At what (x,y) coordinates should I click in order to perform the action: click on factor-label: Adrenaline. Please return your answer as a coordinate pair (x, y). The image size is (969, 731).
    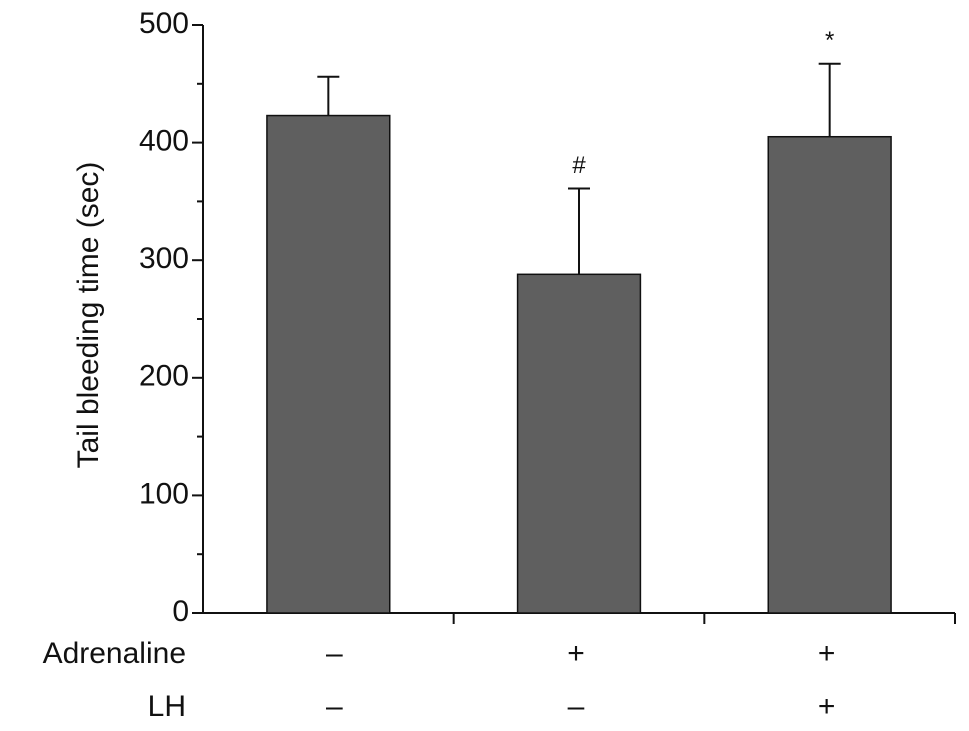
    Looking at the image, I should click on (114, 653).